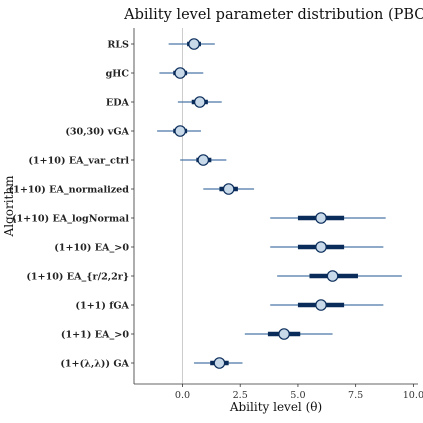 This screenshot has width=423, height=423. What do you see at coordinates (91, 247) in the screenshot?
I see `category-label: (1+10) EA_>0` at bounding box center [91, 247].